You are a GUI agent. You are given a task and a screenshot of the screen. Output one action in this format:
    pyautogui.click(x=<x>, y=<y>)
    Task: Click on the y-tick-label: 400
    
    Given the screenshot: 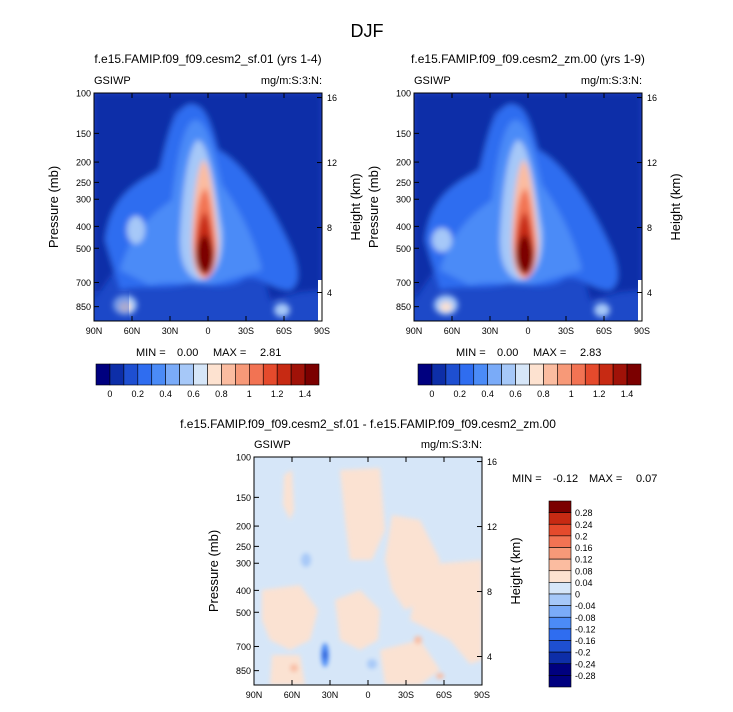 What is the action you would take?
    pyautogui.click(x=243, y=591)
    